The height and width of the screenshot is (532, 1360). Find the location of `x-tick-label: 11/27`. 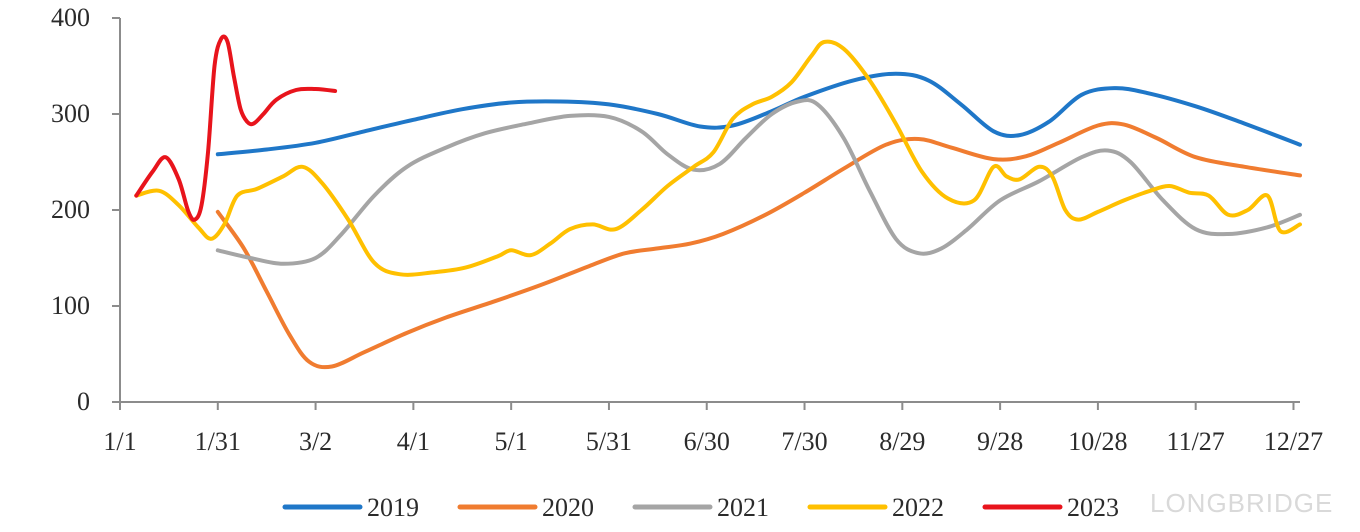

x-tick-label: 11/27 is located at coordinates (1196, 441).